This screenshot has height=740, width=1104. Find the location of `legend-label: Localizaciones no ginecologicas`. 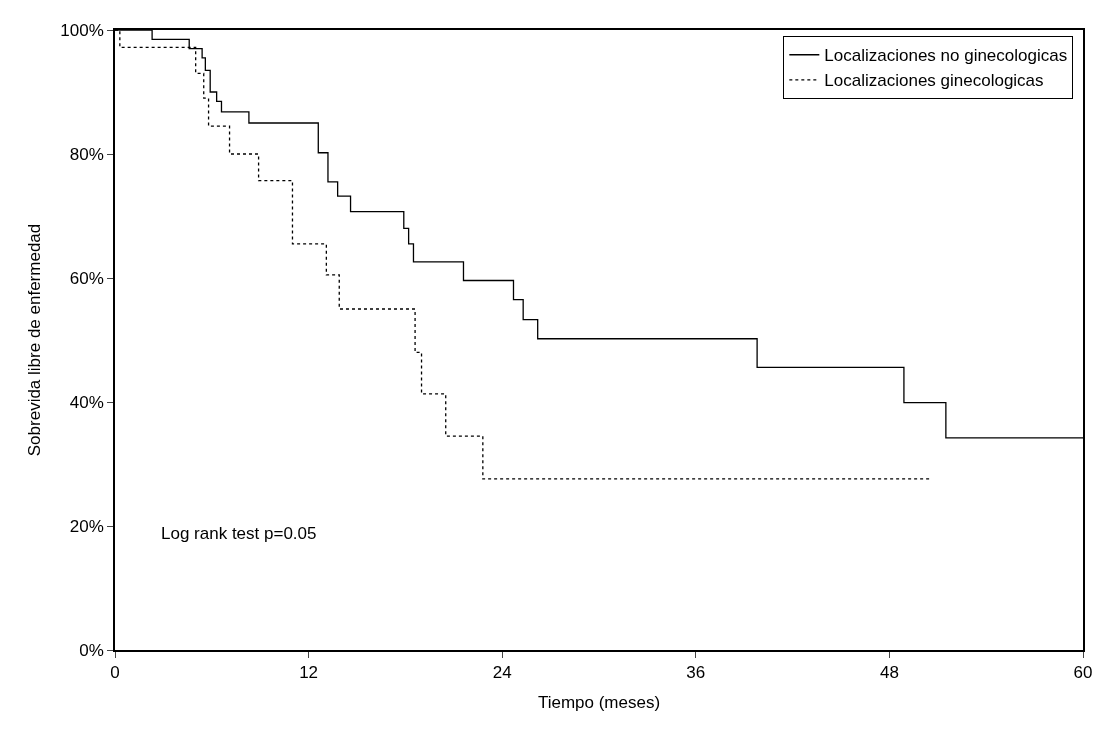

legend-label: Localizaciones no ginecologicas is located at coordinates (946, 56).